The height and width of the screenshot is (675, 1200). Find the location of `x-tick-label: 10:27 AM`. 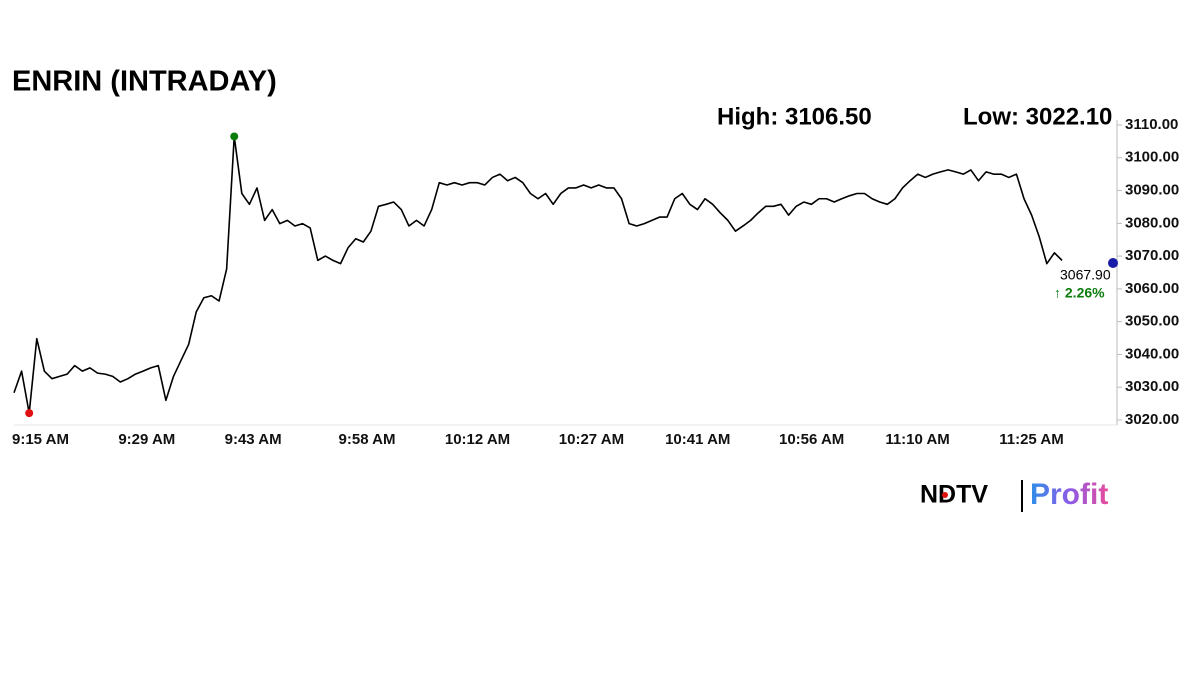

x-tick-label: 10:27 AM is located at coordinates (591, 439).